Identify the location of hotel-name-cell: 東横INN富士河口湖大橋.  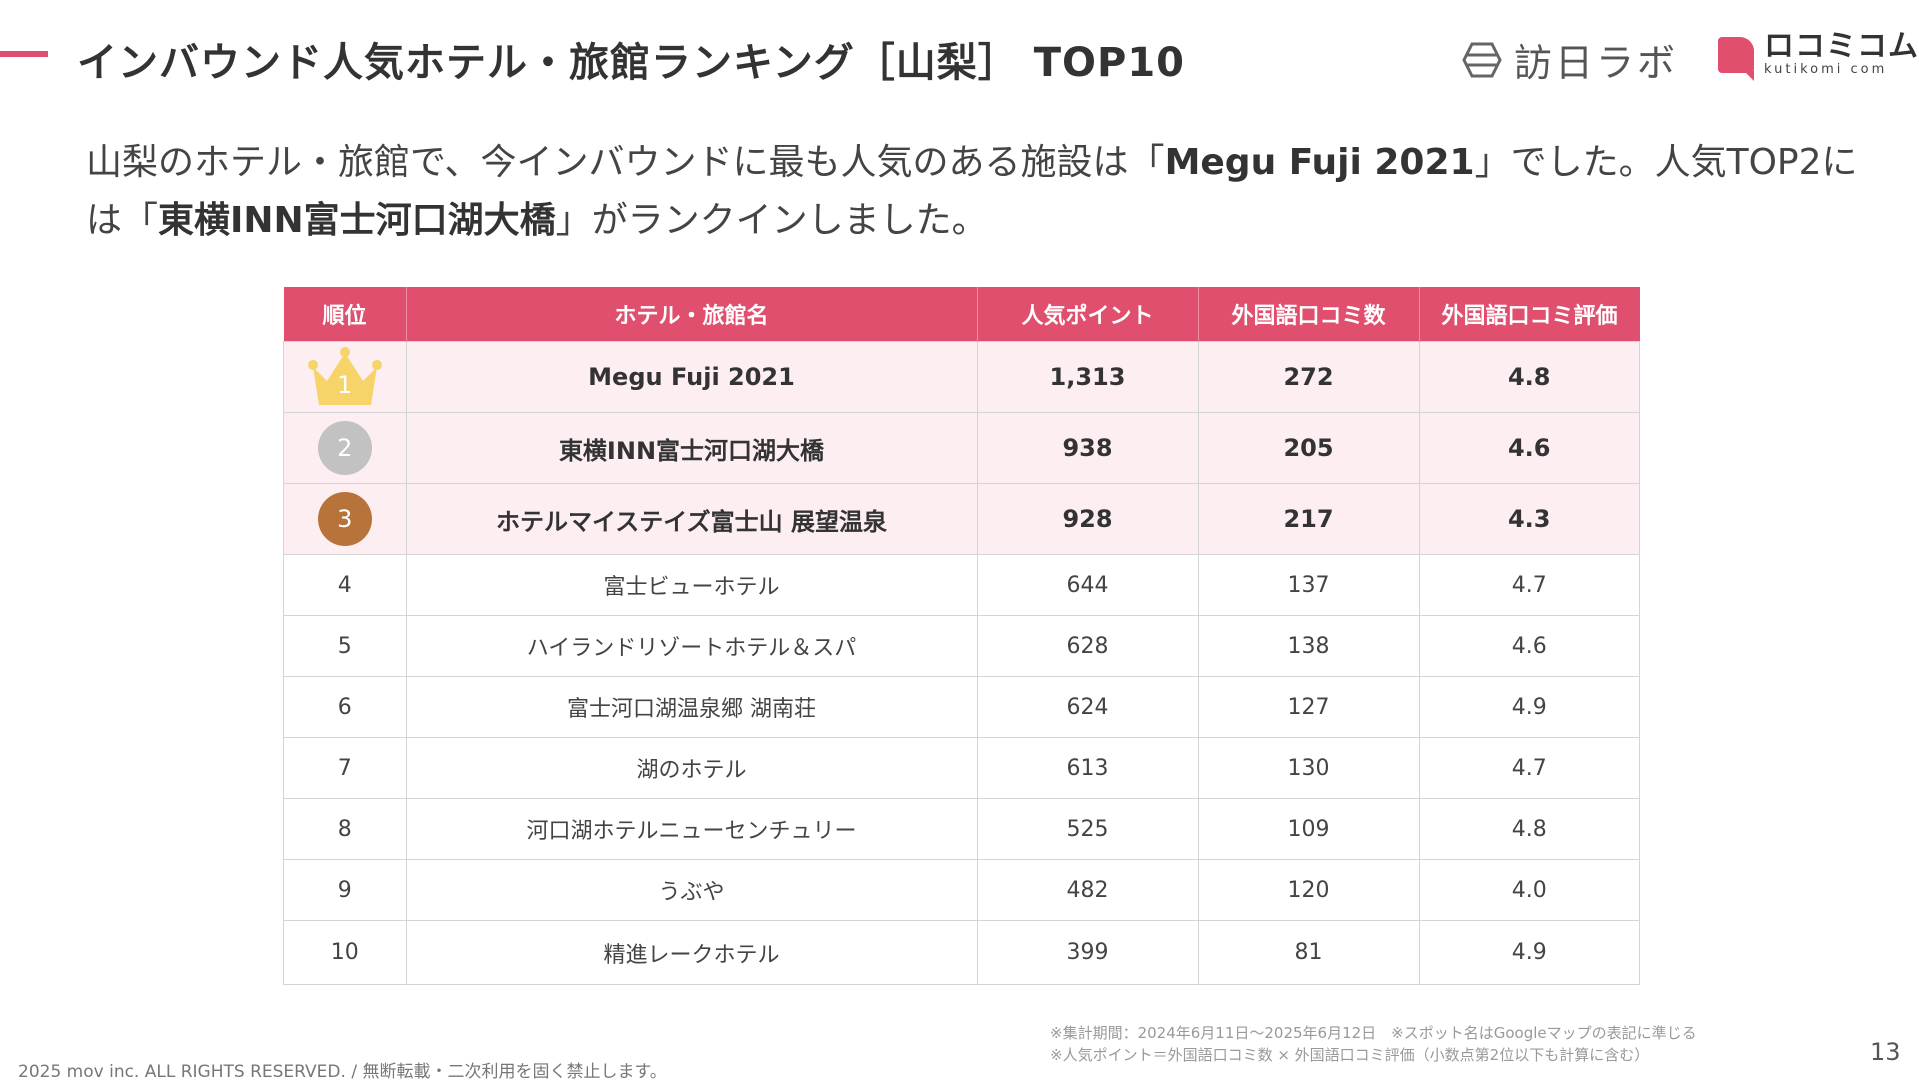
(691, 448).